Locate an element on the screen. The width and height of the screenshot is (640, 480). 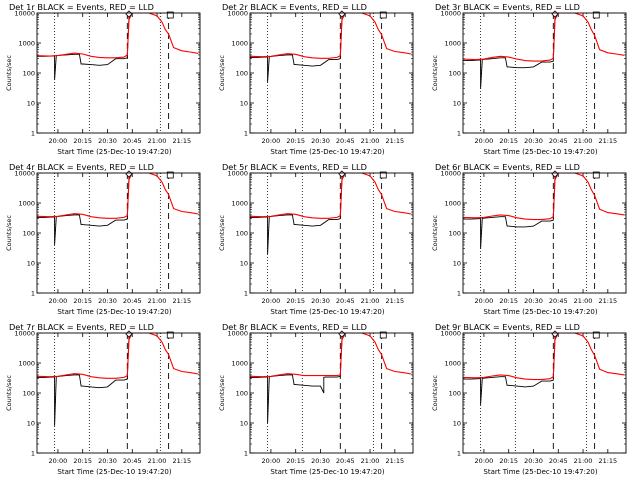
chart-title: Det 5r BLACK = Events, RED = LLD is located at coordinates (294, 167).